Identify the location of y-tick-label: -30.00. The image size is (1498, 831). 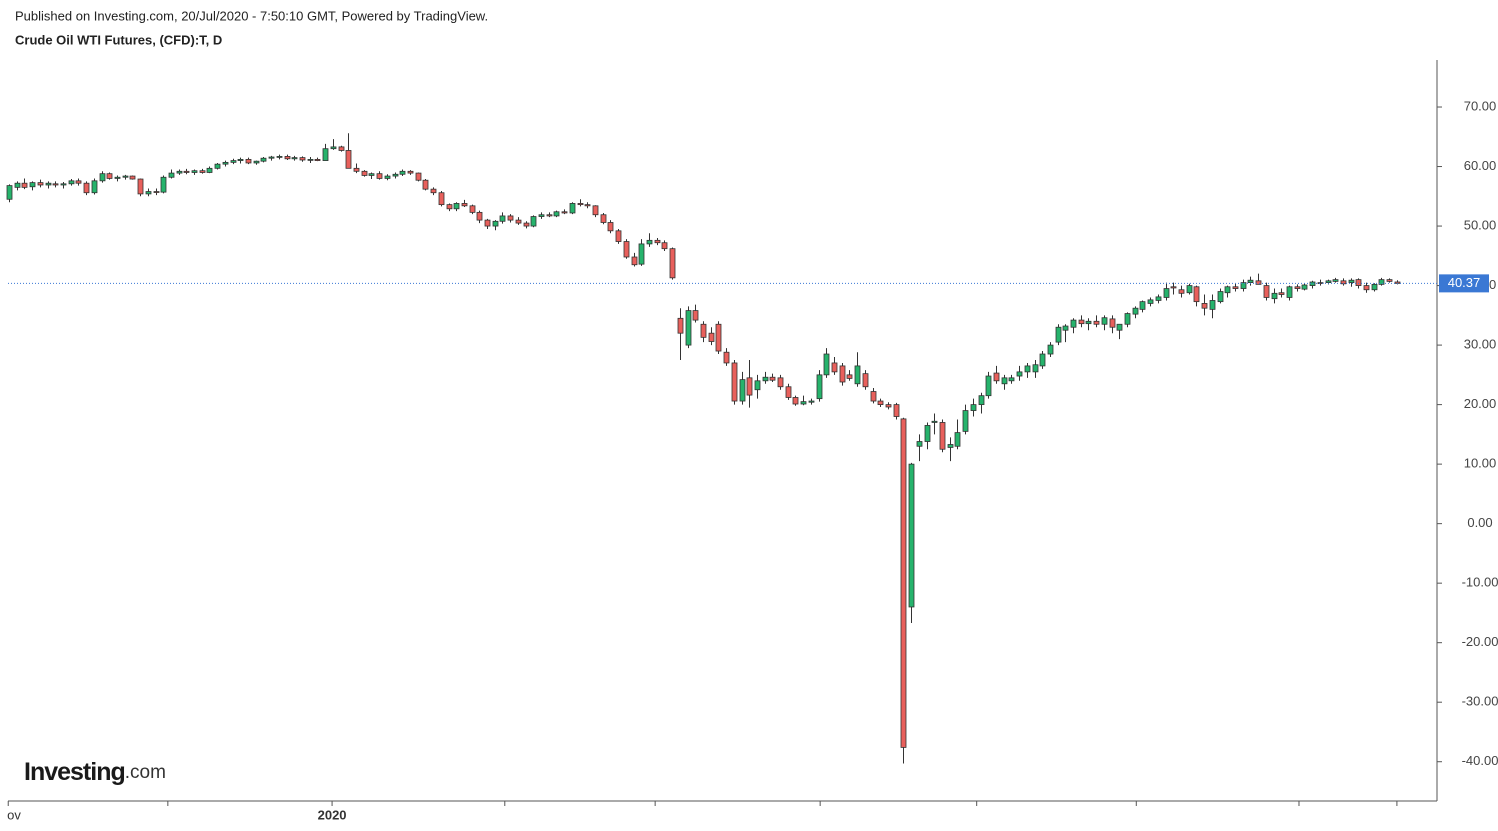
(1480, 701).